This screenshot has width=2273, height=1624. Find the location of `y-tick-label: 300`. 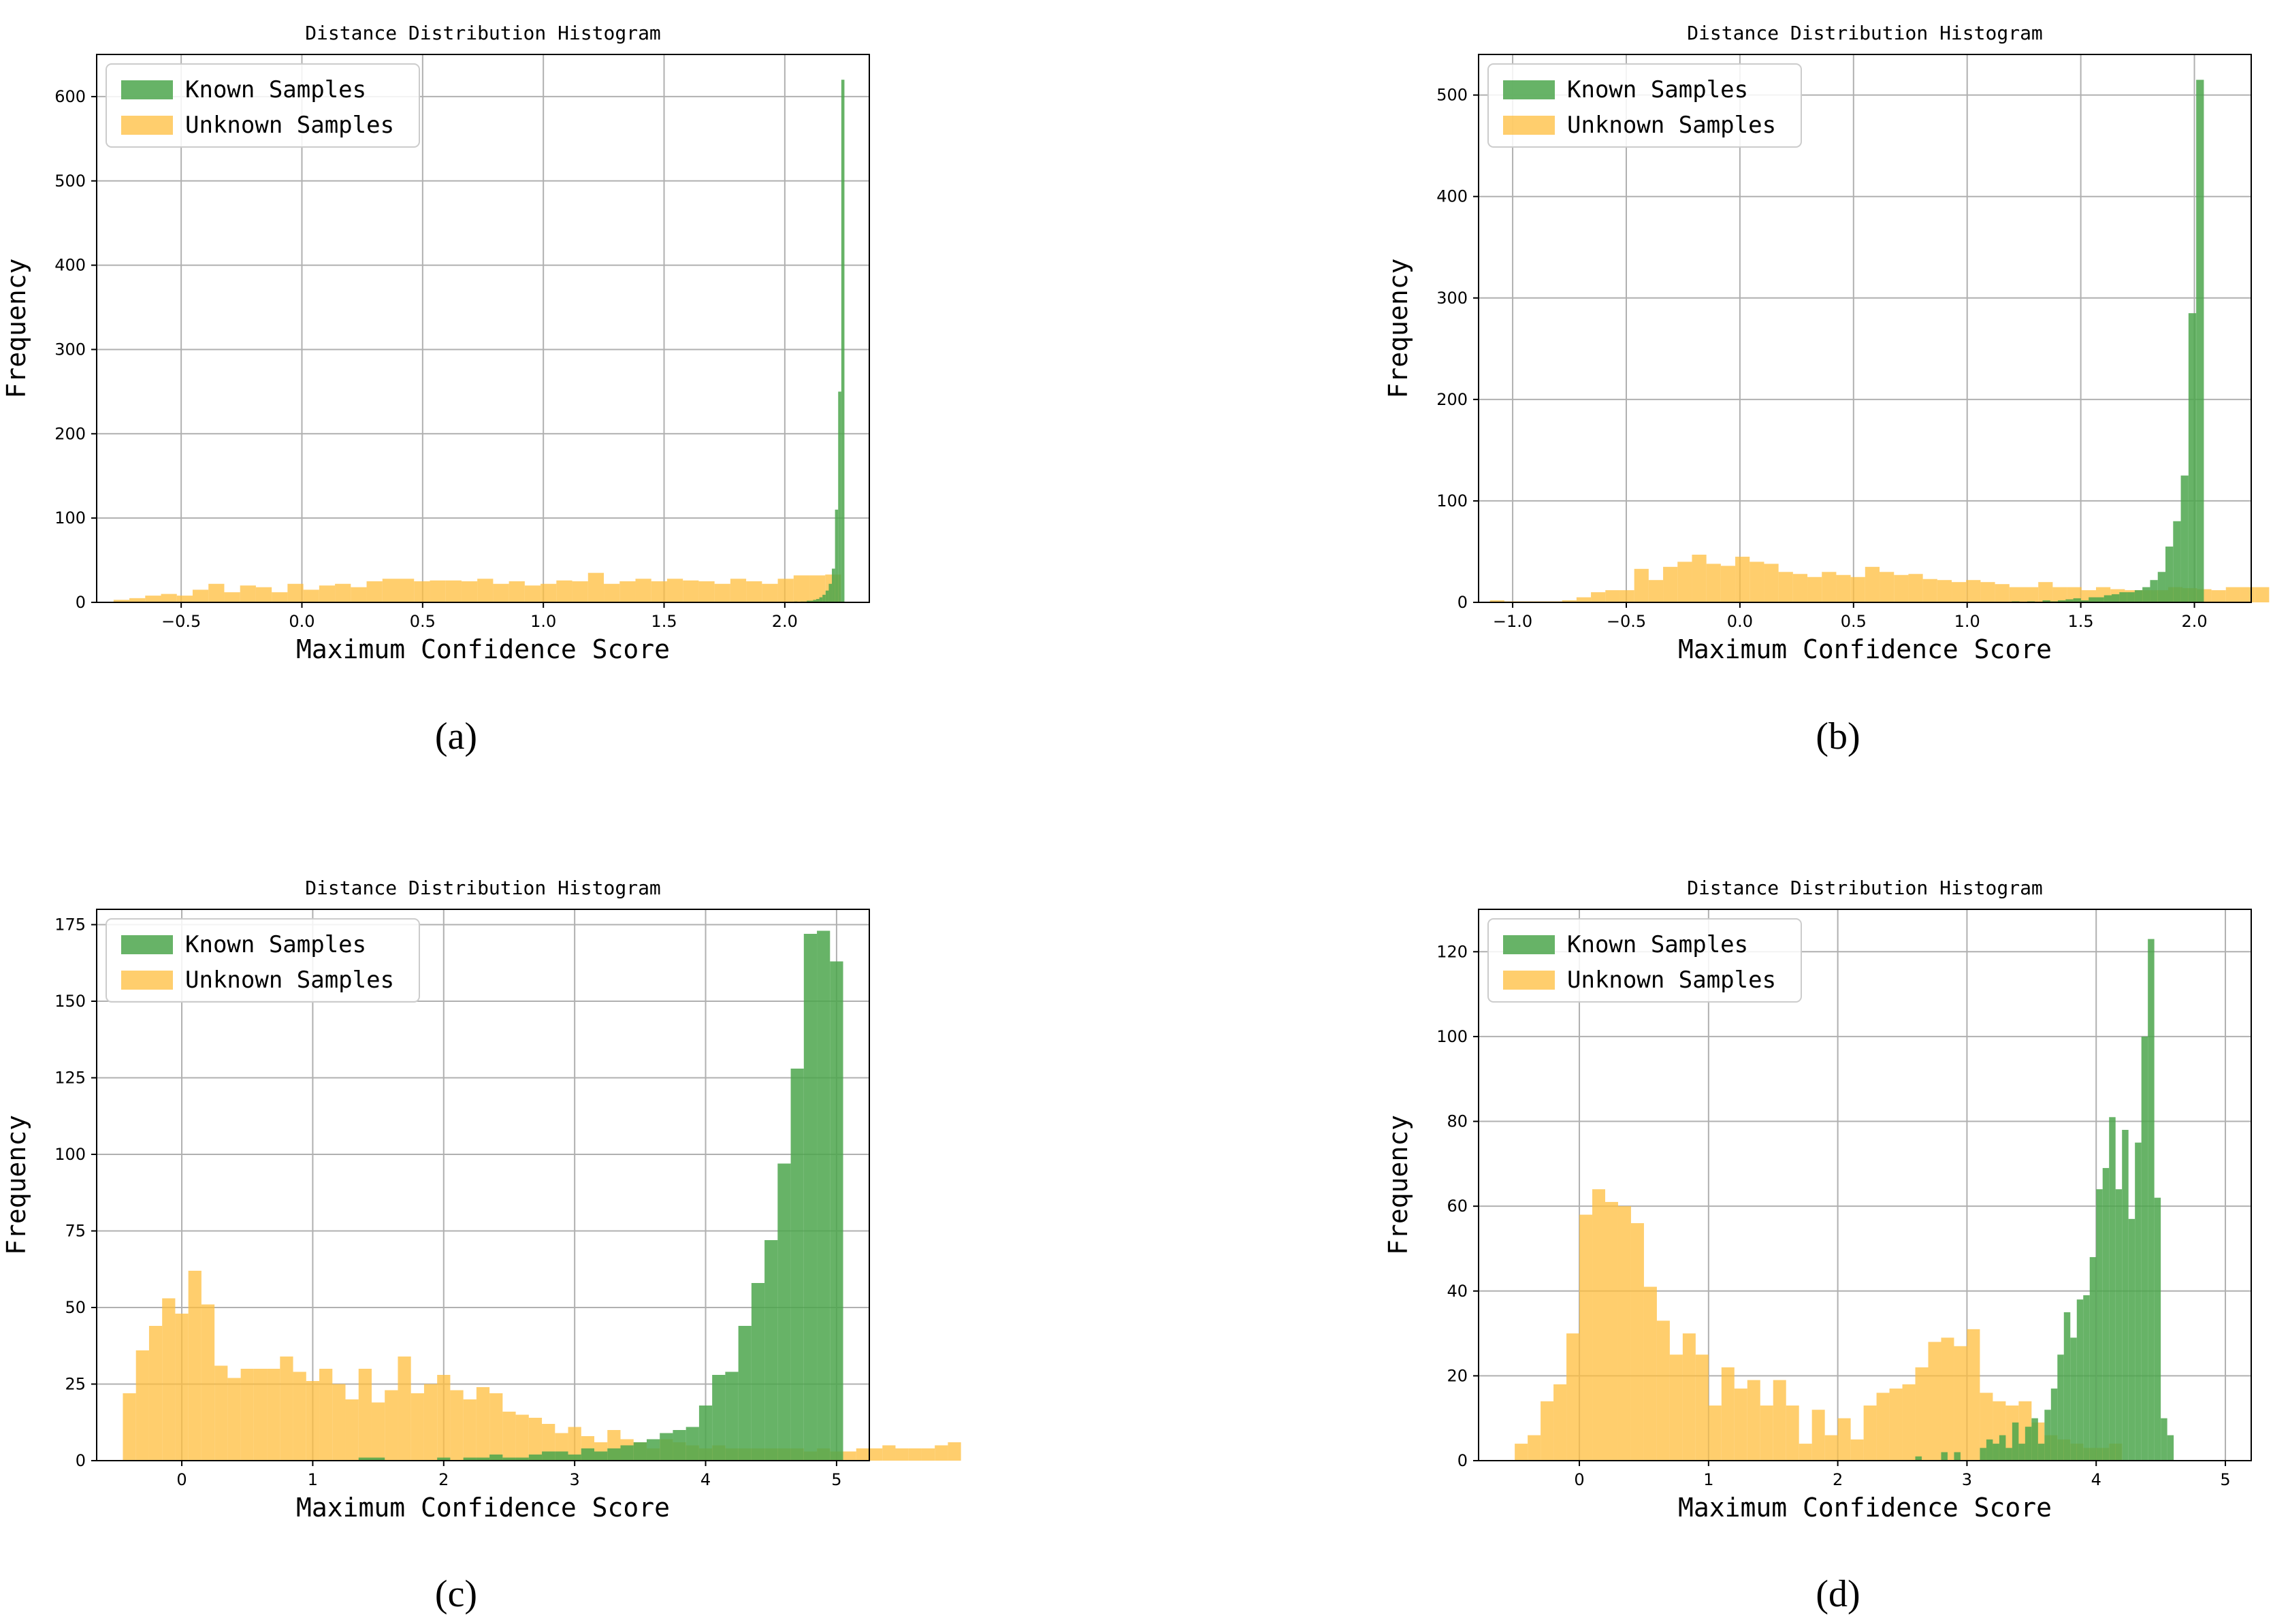

y-tick-label: 300 is located at coordinates (70, 349).